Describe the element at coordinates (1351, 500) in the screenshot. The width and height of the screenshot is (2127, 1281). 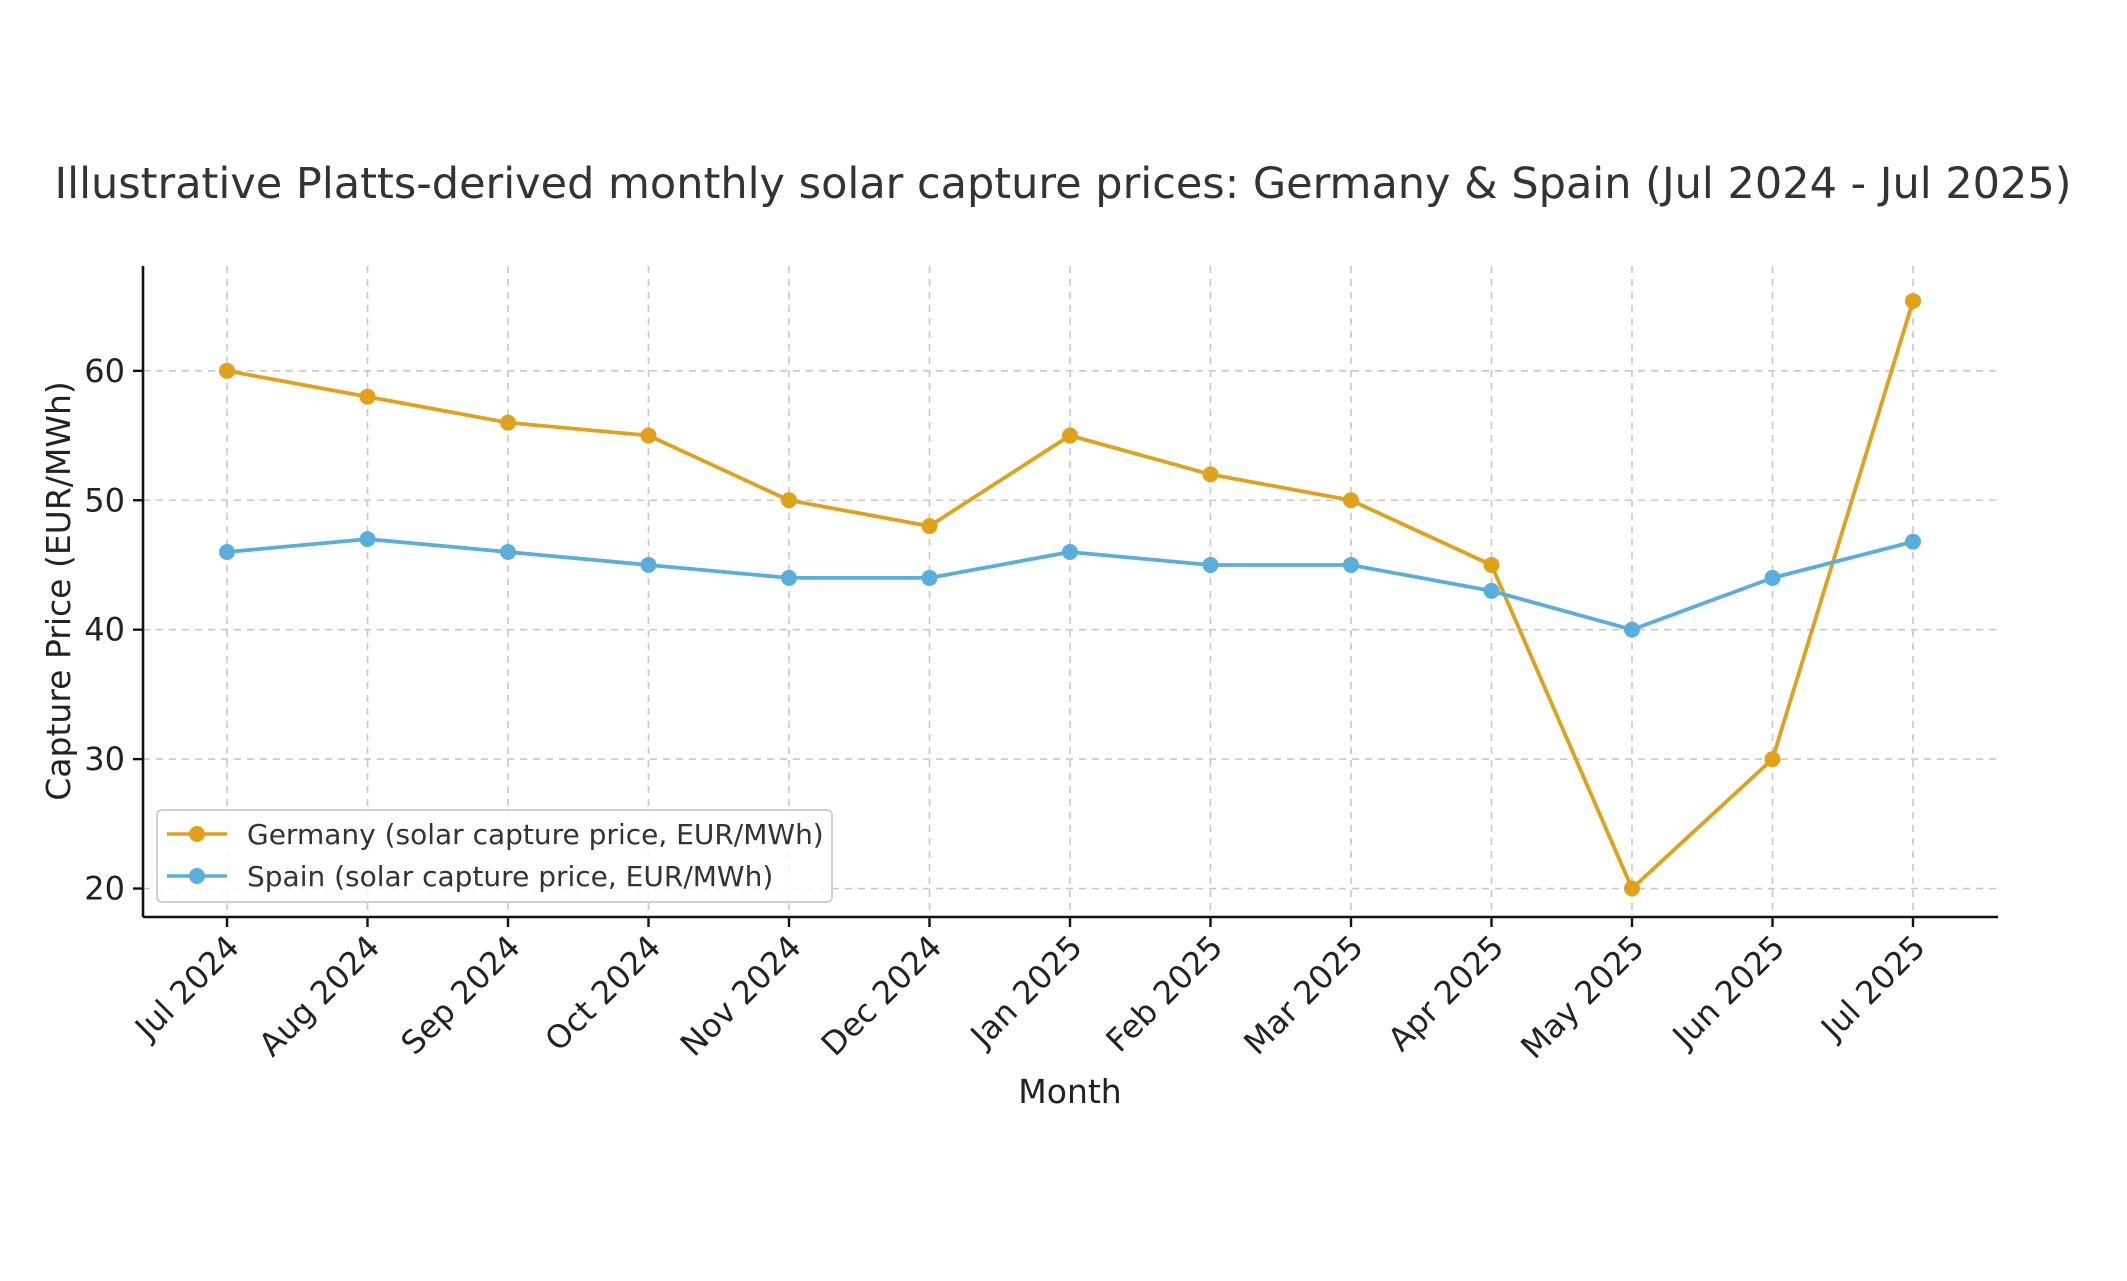
I see `data-point-germany-mar-2025` at that location.